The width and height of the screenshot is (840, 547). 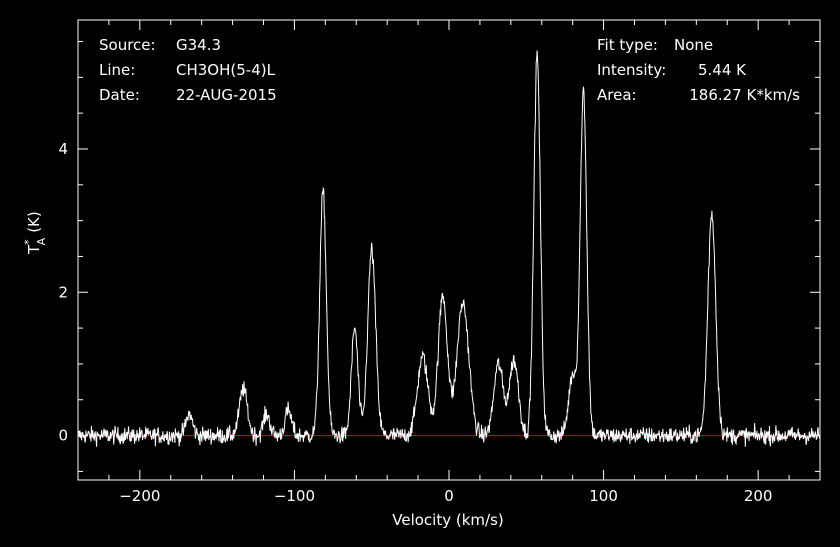 What do you see at coordinates (617, 95) in the screenshot?
I see `area-label: Area:` at bounding box center [617, 95].